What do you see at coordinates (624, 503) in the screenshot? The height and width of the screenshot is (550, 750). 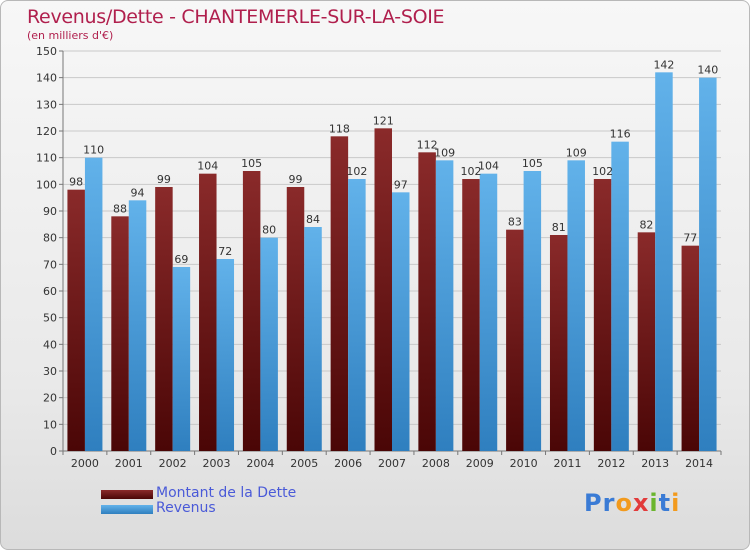 I see `logo-letter: o` at bounding box center [624, 503].